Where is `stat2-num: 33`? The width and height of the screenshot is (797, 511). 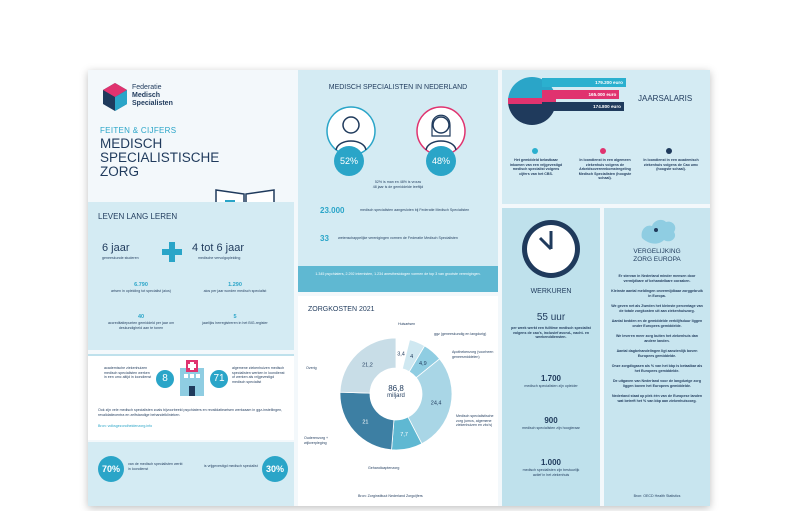 stat2-num: 33 is located at coordinates (324, 238).